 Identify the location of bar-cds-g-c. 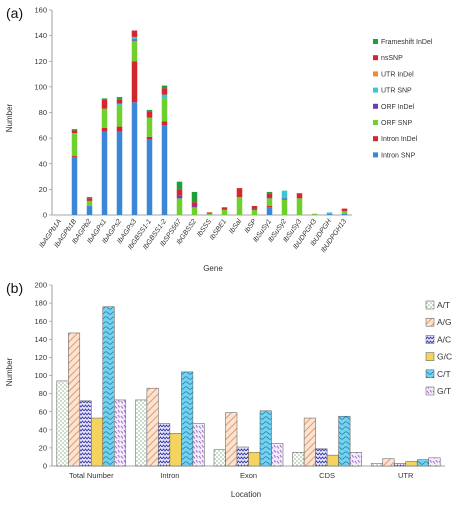
(332, 460).